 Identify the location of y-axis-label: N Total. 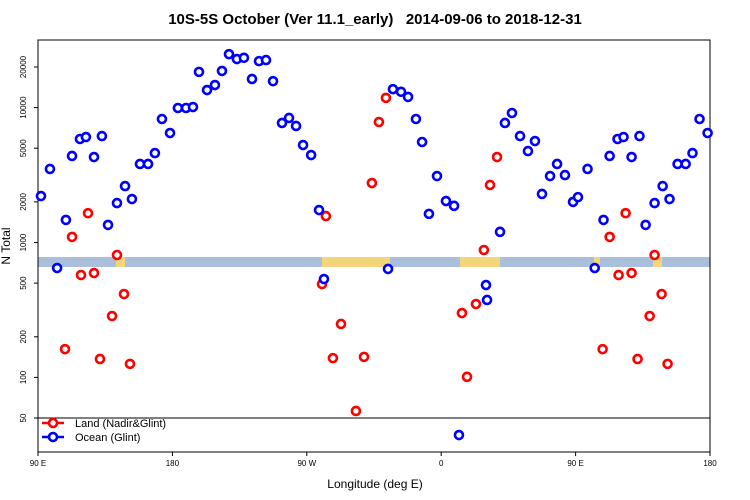
(6, 245).